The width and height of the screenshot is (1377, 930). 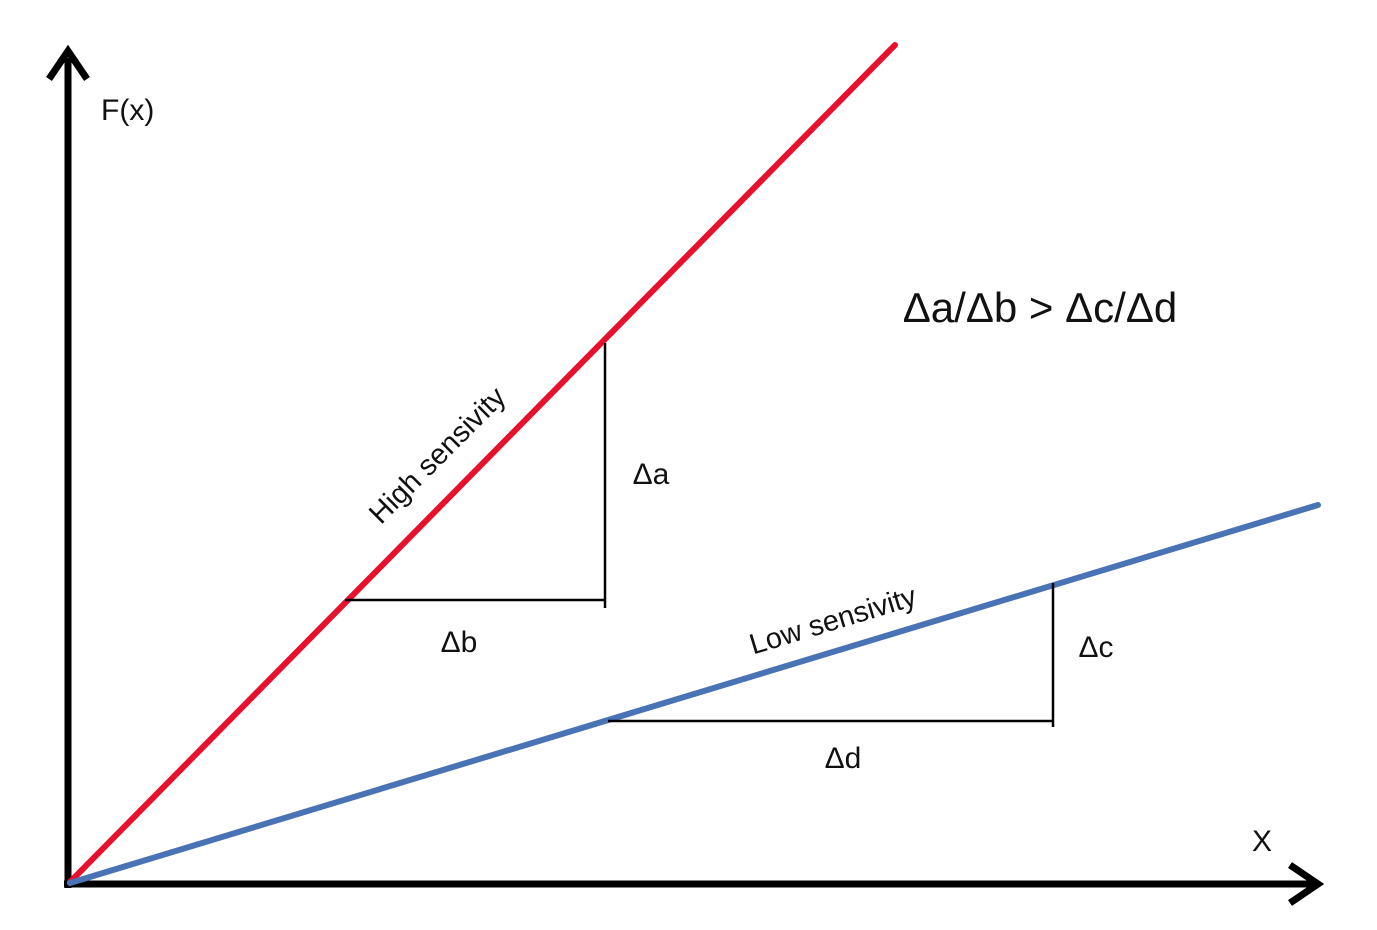 What do you see at coordinates (1095, 647) in the screenshot?
I see `delta-c-label: Δc` at bounding box center [1095, 647].